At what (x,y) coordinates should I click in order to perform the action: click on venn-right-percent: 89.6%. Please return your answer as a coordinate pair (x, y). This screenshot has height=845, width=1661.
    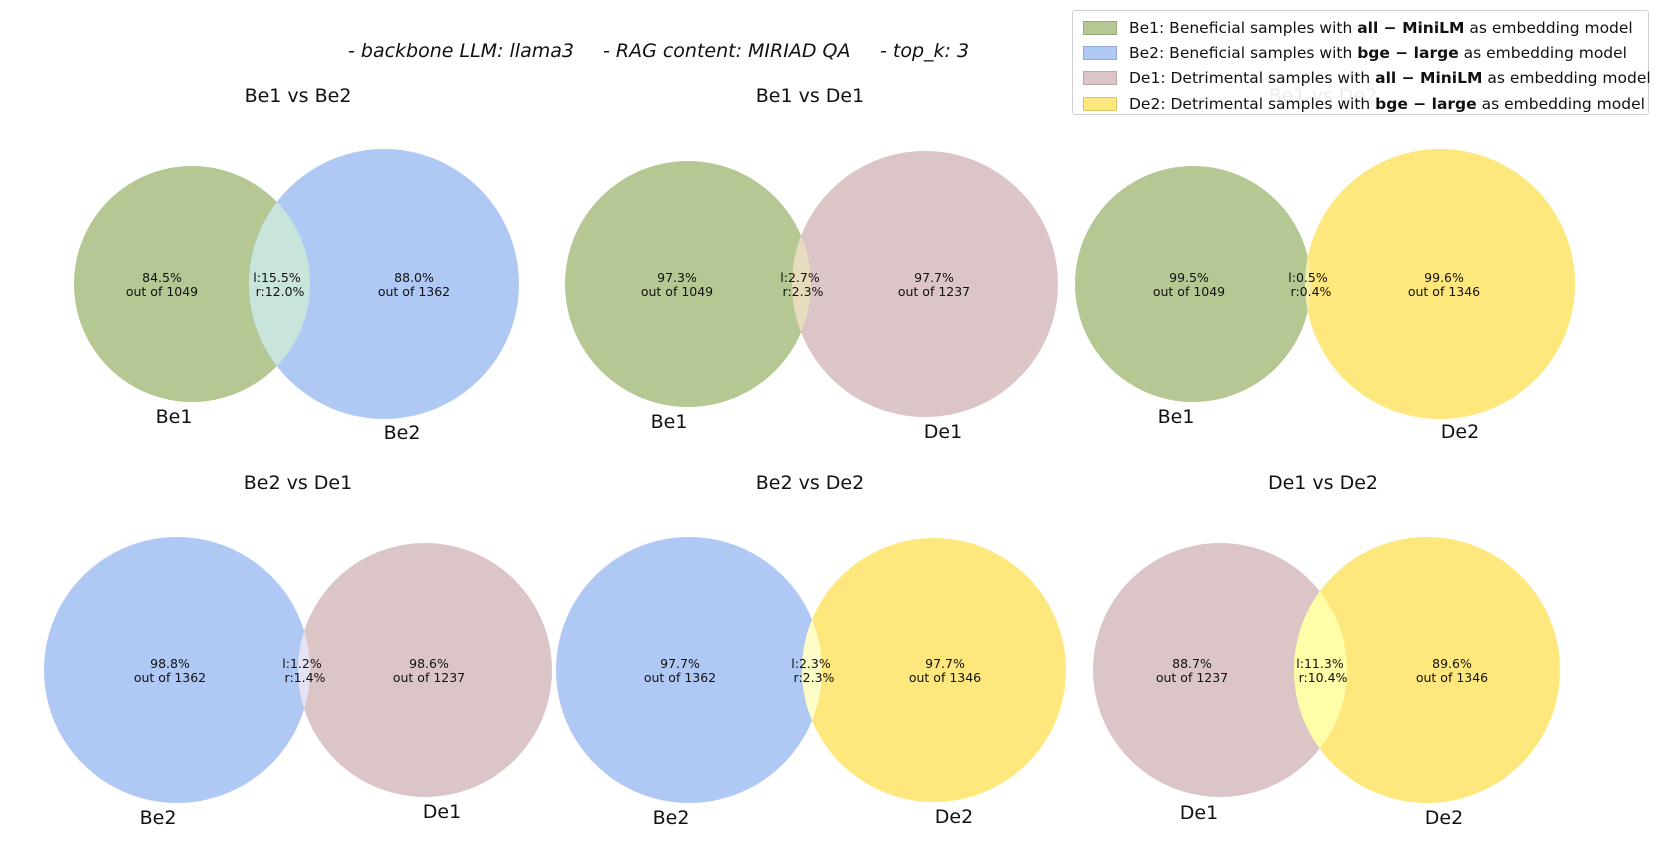
    Looking at the image, I should click on (1452, 663).